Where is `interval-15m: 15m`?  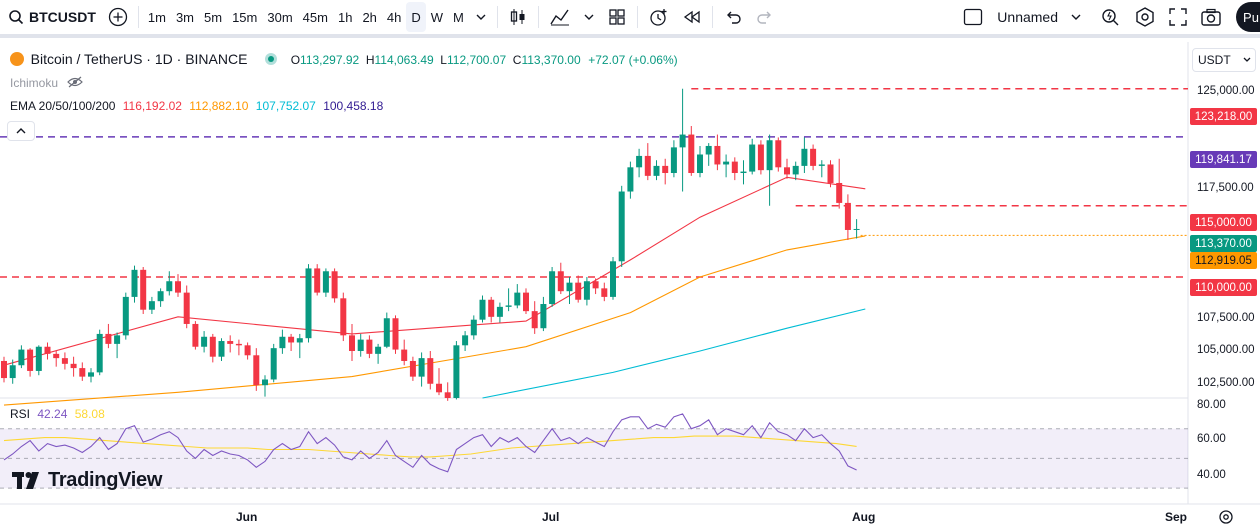 interval-15m: 15m is located at coordinates (245, 17).